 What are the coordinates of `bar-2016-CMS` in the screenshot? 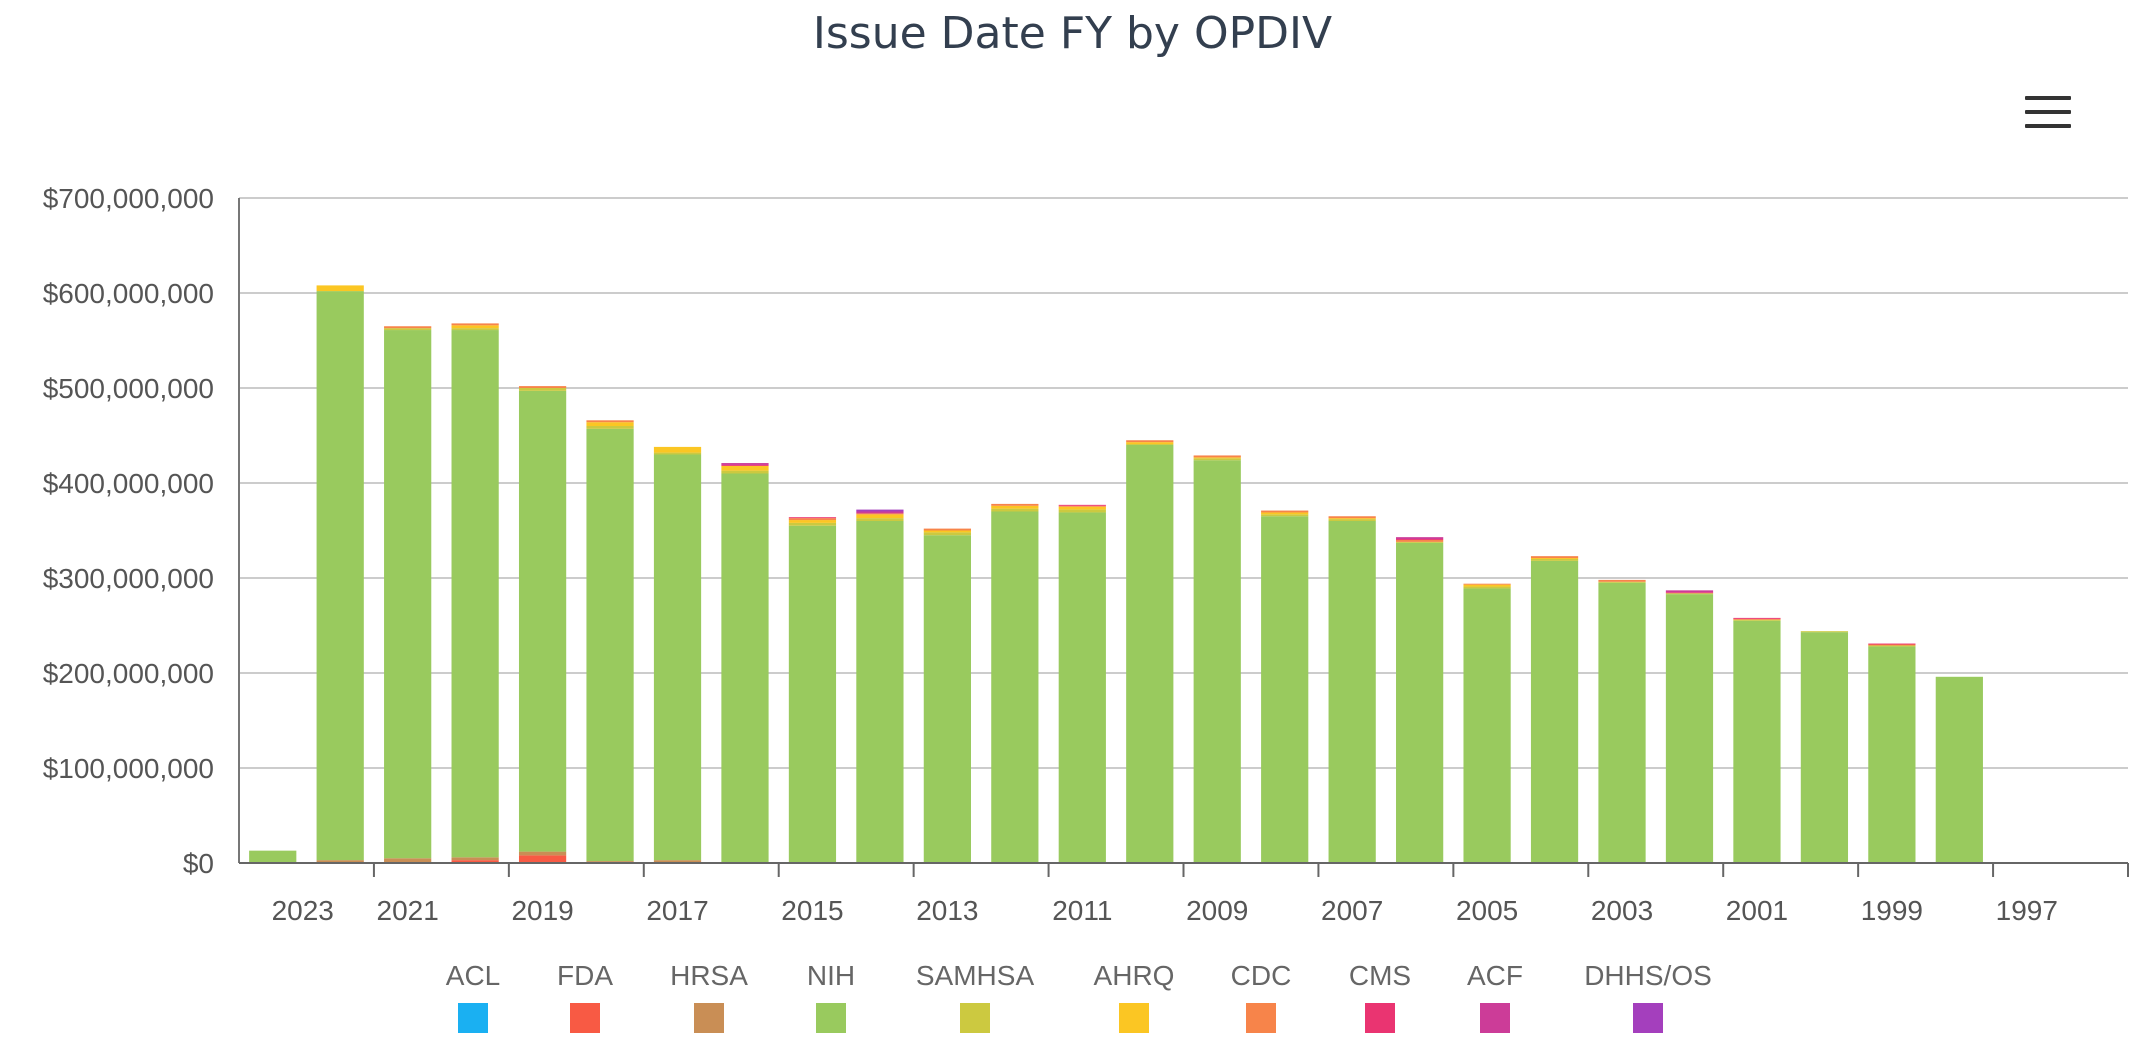 It's located at (745, 465).